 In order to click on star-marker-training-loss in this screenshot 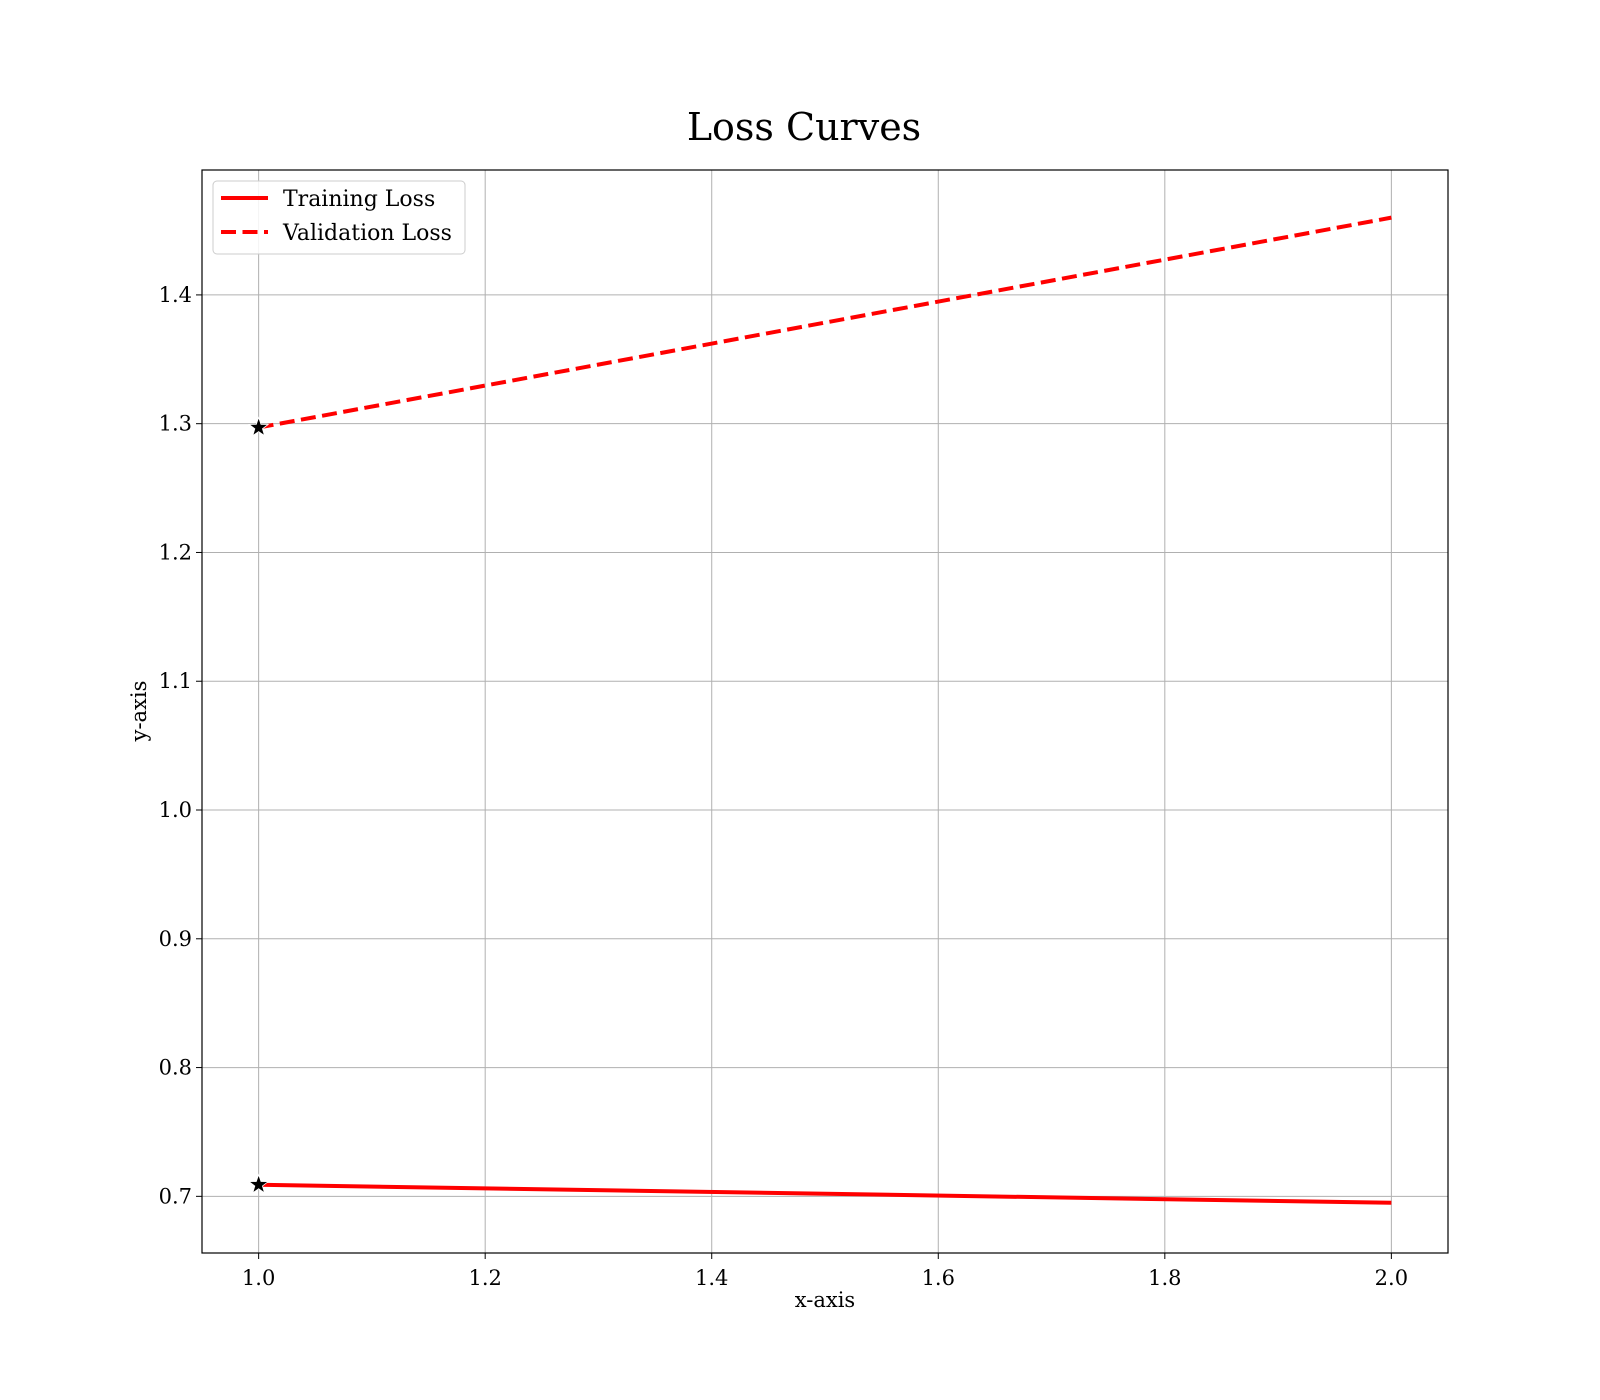, I will do `click(258, 1183)`.